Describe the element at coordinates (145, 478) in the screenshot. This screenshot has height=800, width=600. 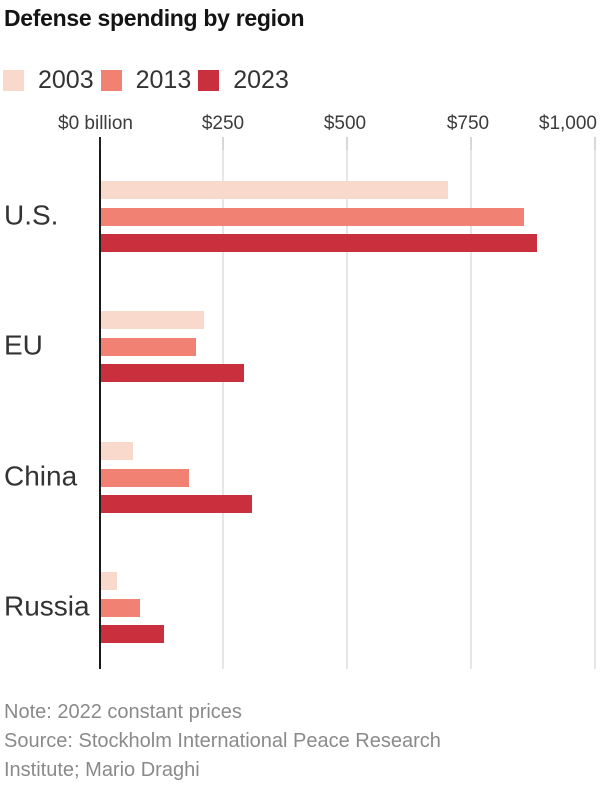
I see `bar-china-2013` at that location.